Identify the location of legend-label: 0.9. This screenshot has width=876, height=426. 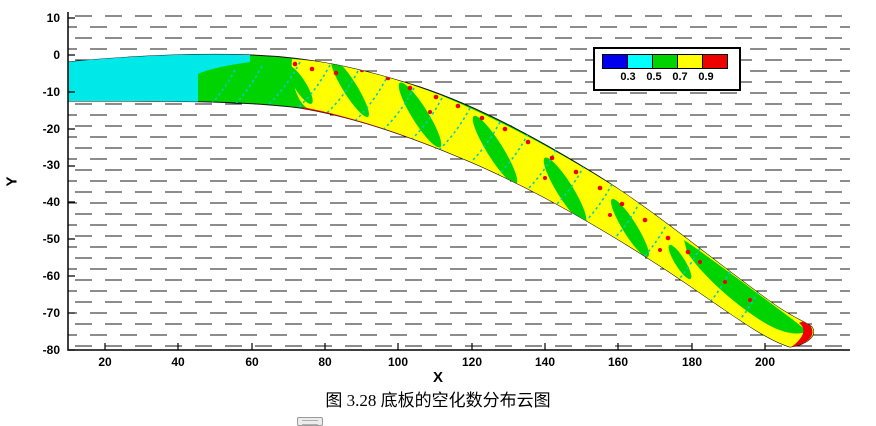
(706, 77).